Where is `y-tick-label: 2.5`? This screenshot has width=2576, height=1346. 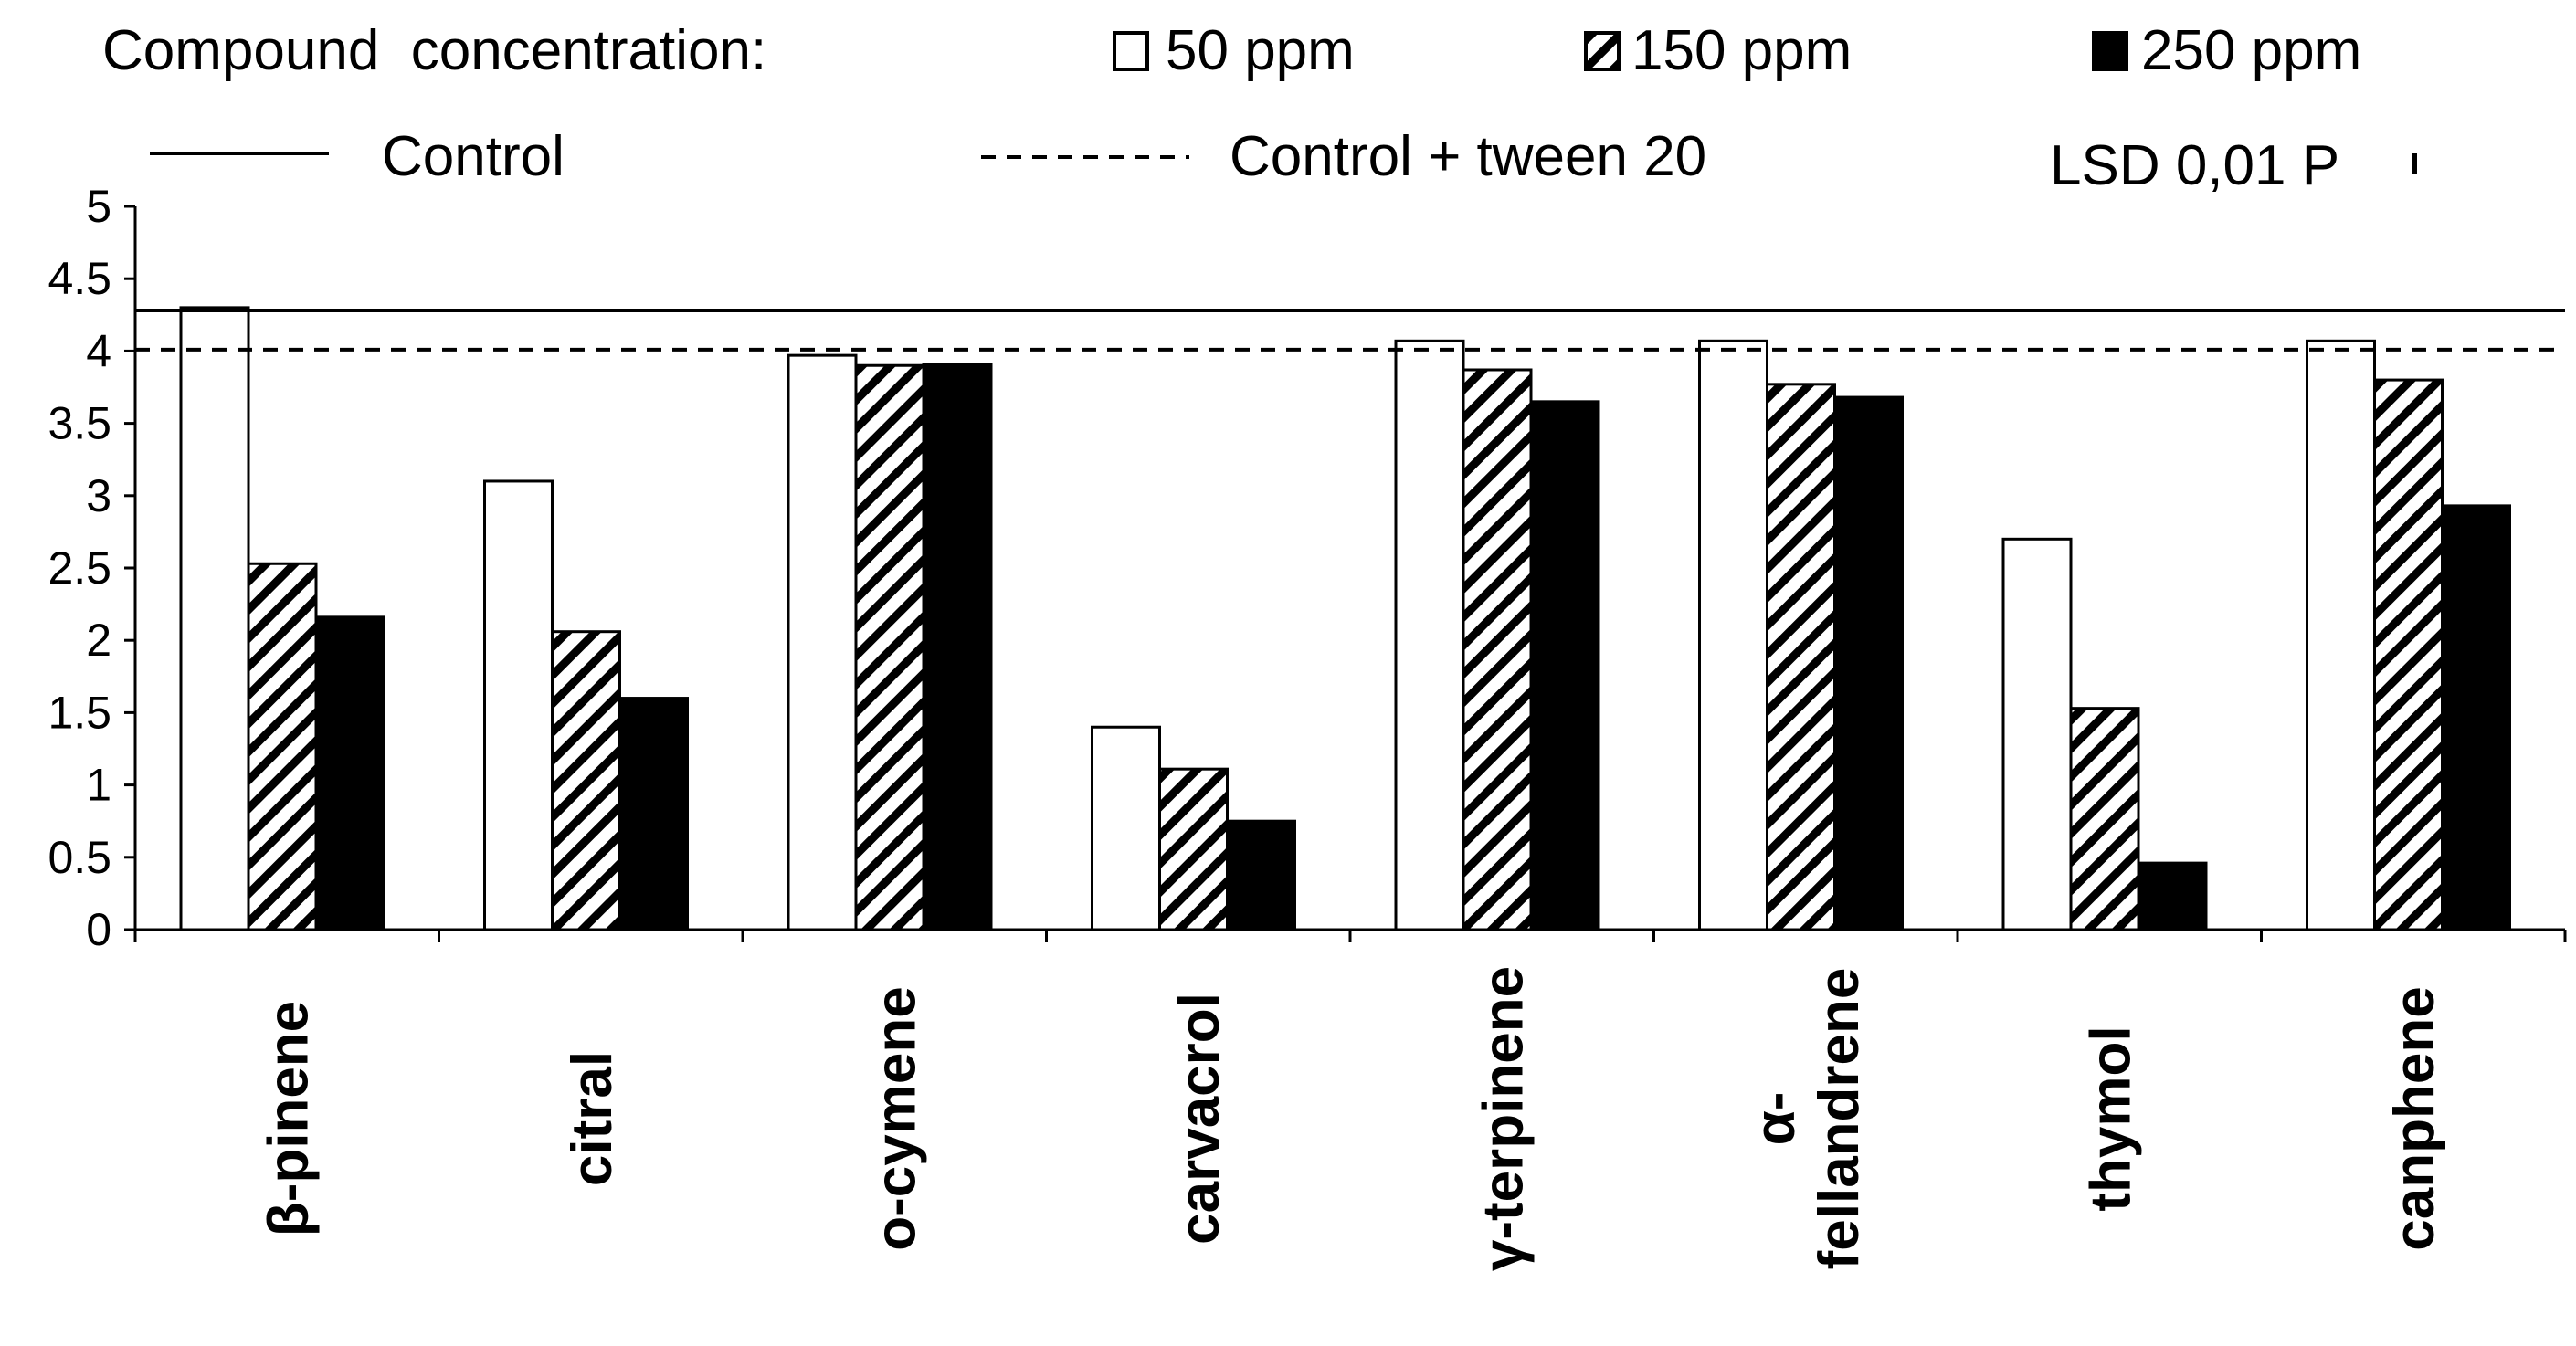
y-tick-label: 2.5 is located at coordinates (79, 568).